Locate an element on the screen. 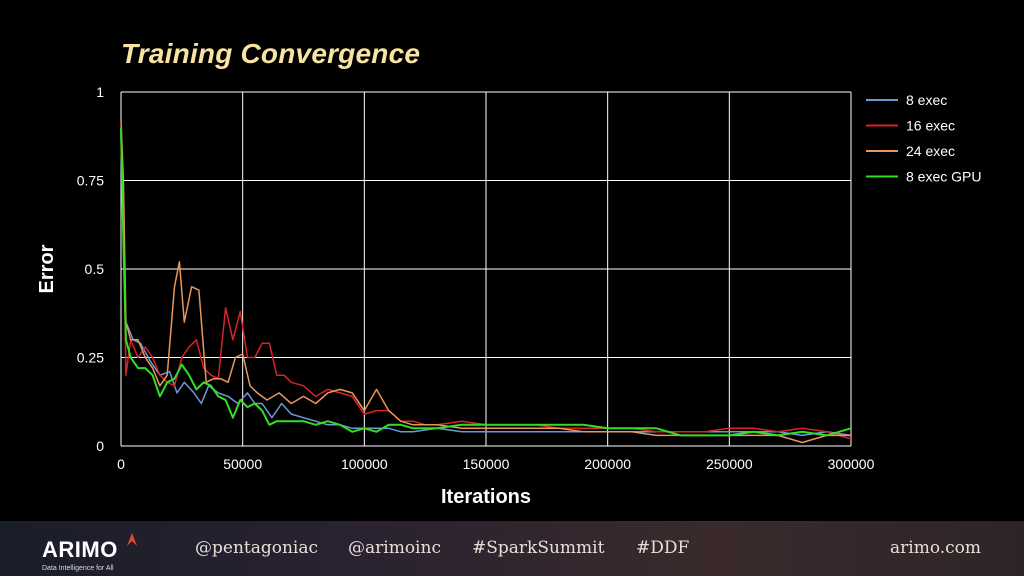 This screenshot has height=576, width=1024. y-tick-label: 0.75 is located at coordinates (90, 181).